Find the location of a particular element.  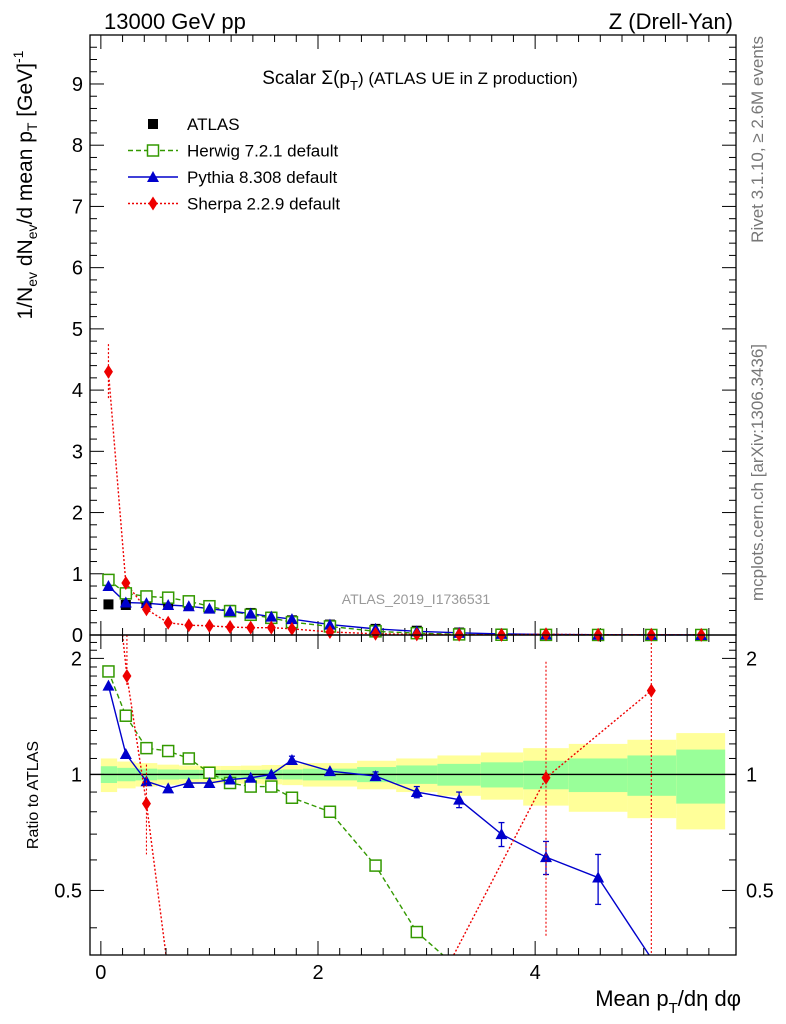

x-axis-label: Mean pT/dη dφ is located at coordinates (668, 1001).